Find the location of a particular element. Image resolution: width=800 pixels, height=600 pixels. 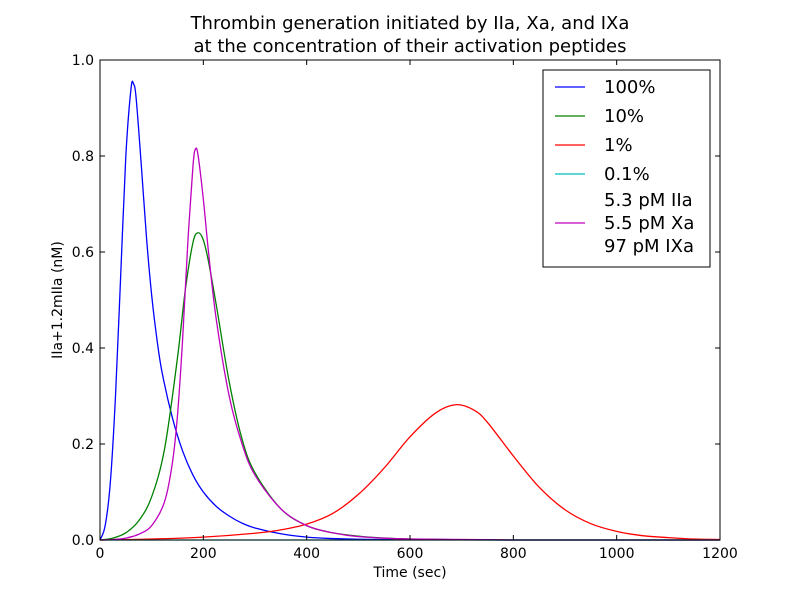

legend-entry-1: 100% is located at coordinates (605, 87).